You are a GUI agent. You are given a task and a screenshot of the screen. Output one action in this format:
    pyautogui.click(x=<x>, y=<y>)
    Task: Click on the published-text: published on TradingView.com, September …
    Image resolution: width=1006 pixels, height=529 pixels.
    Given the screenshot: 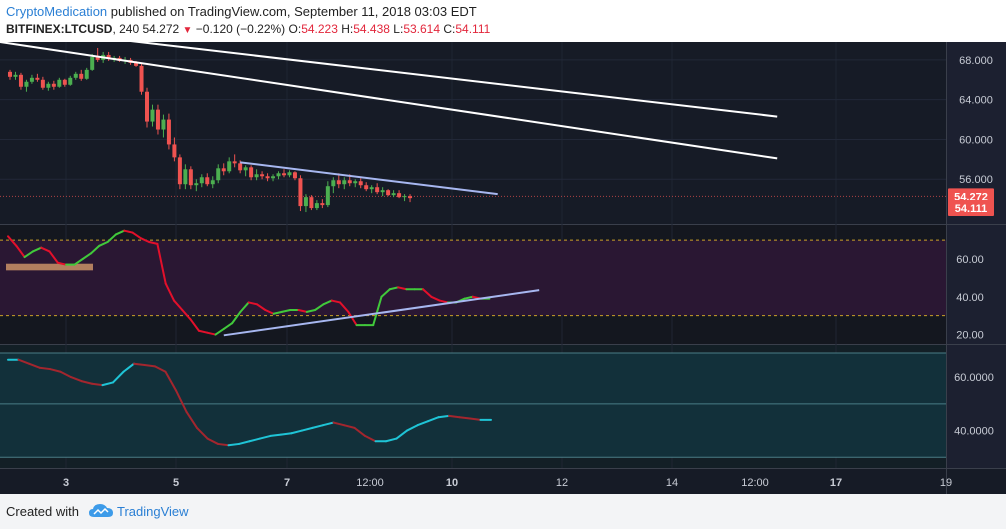 What is the action you would take?
    pyautogui.click(x=293, y=11)
    